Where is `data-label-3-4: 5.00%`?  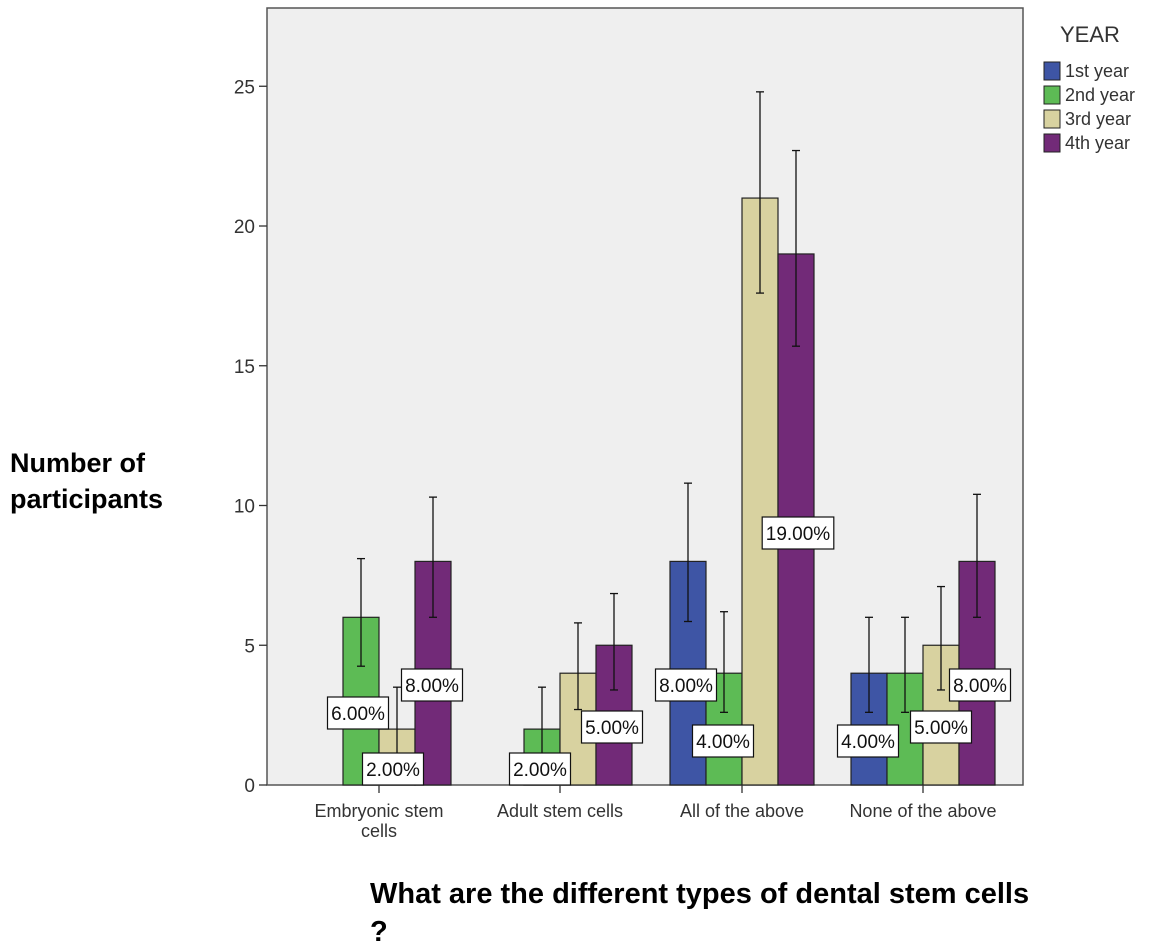
data-label-3-4: 5.00% is located at coordinates (941, 728).